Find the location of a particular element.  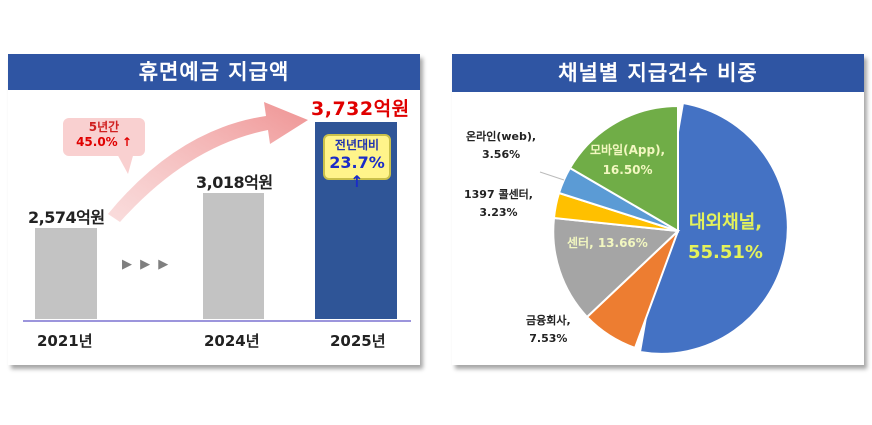

label-mobile-app: 모바일(App), 16.50% is located at coordinates (628, 160).